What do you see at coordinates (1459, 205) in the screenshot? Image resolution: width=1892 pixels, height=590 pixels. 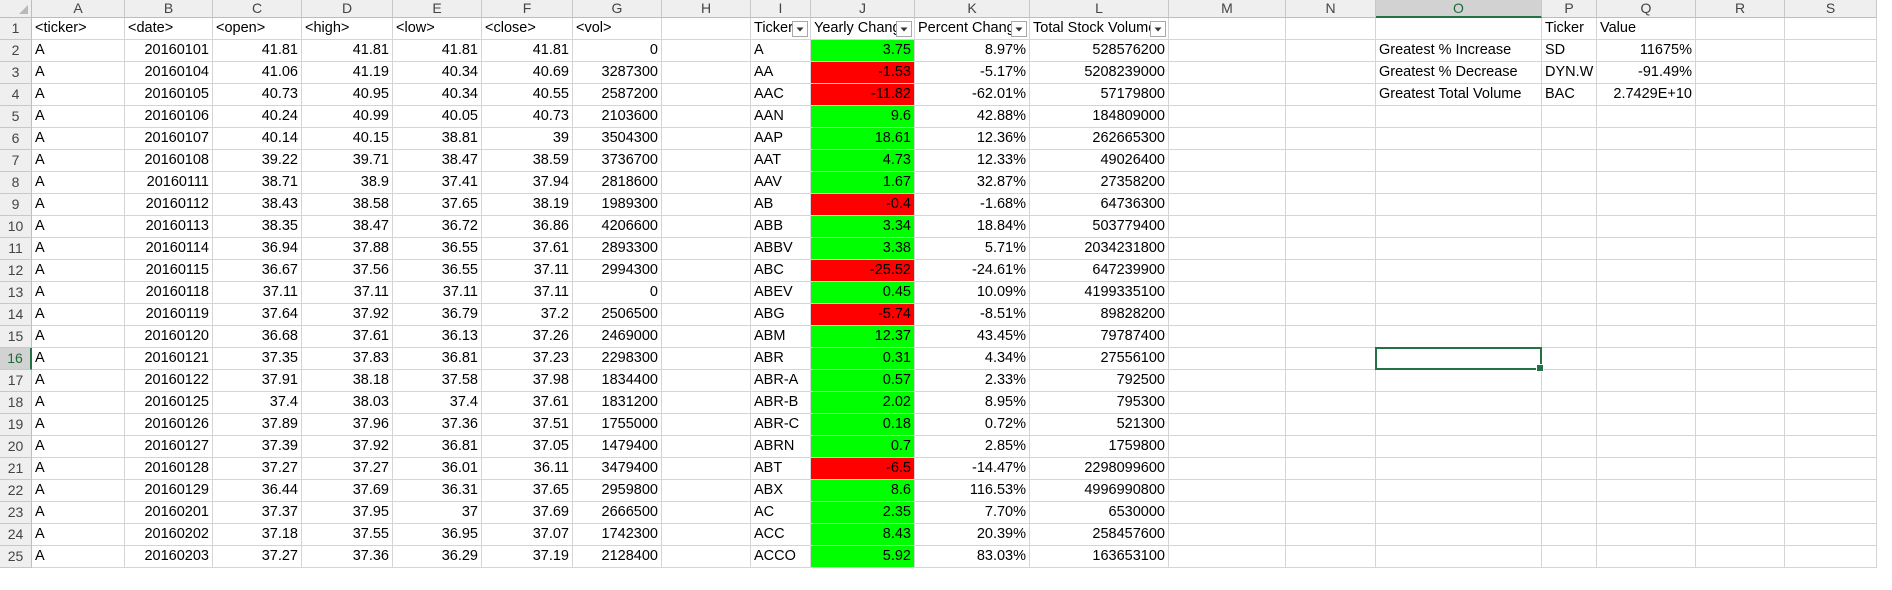 I see `cell-o9` at bounding box center [1459, 205].